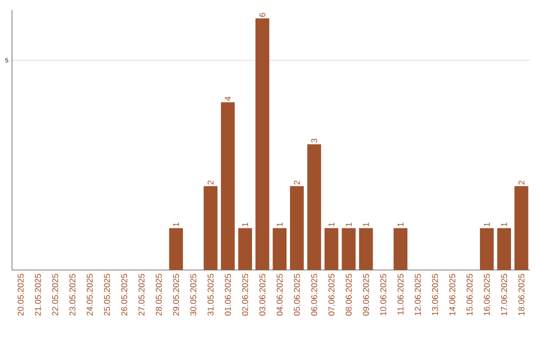 The image size is (540, 340). What do you see at coordinates (331, 295) in the screenshot?
I see `x-tick-label: 07.06.2025` at bounding box center [331, 295].